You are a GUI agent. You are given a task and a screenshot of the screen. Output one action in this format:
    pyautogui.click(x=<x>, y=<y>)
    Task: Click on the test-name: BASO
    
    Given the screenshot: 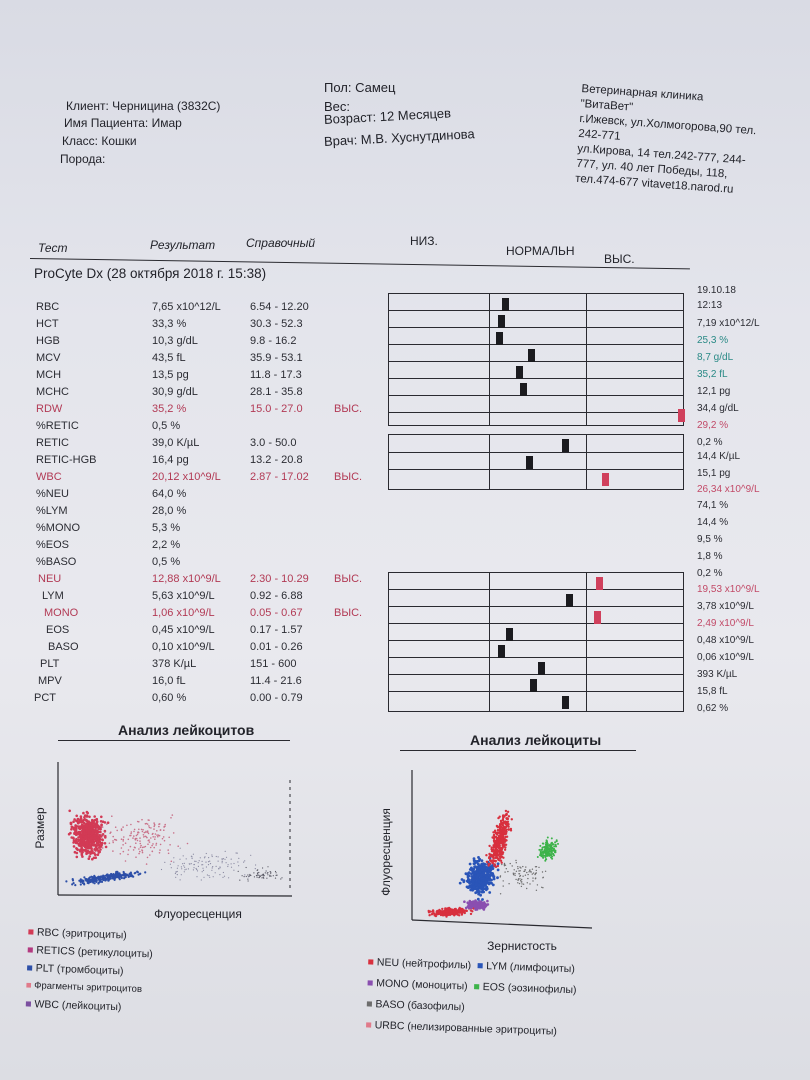 What is the action you would take?
    pyautogui.click(x=63, y=647)
    